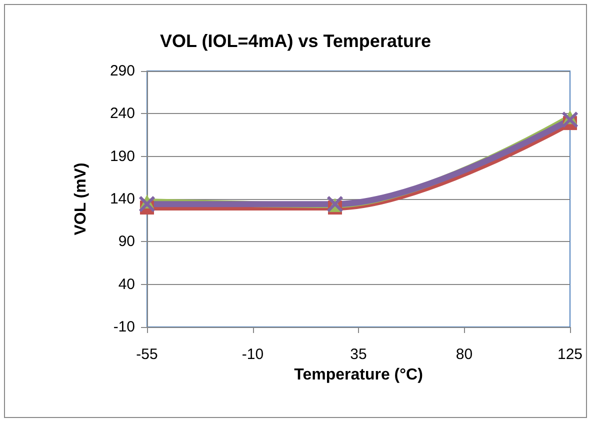 The image size is (591, 422). I want to click on y-tick-label: 240, so click(122, 113).